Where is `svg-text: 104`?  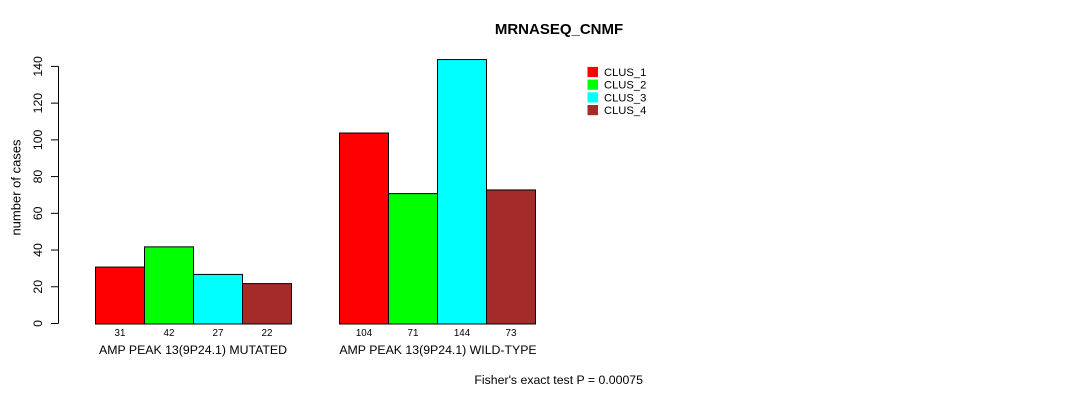
svg-text: 104 is located at coordinates (364, 333).